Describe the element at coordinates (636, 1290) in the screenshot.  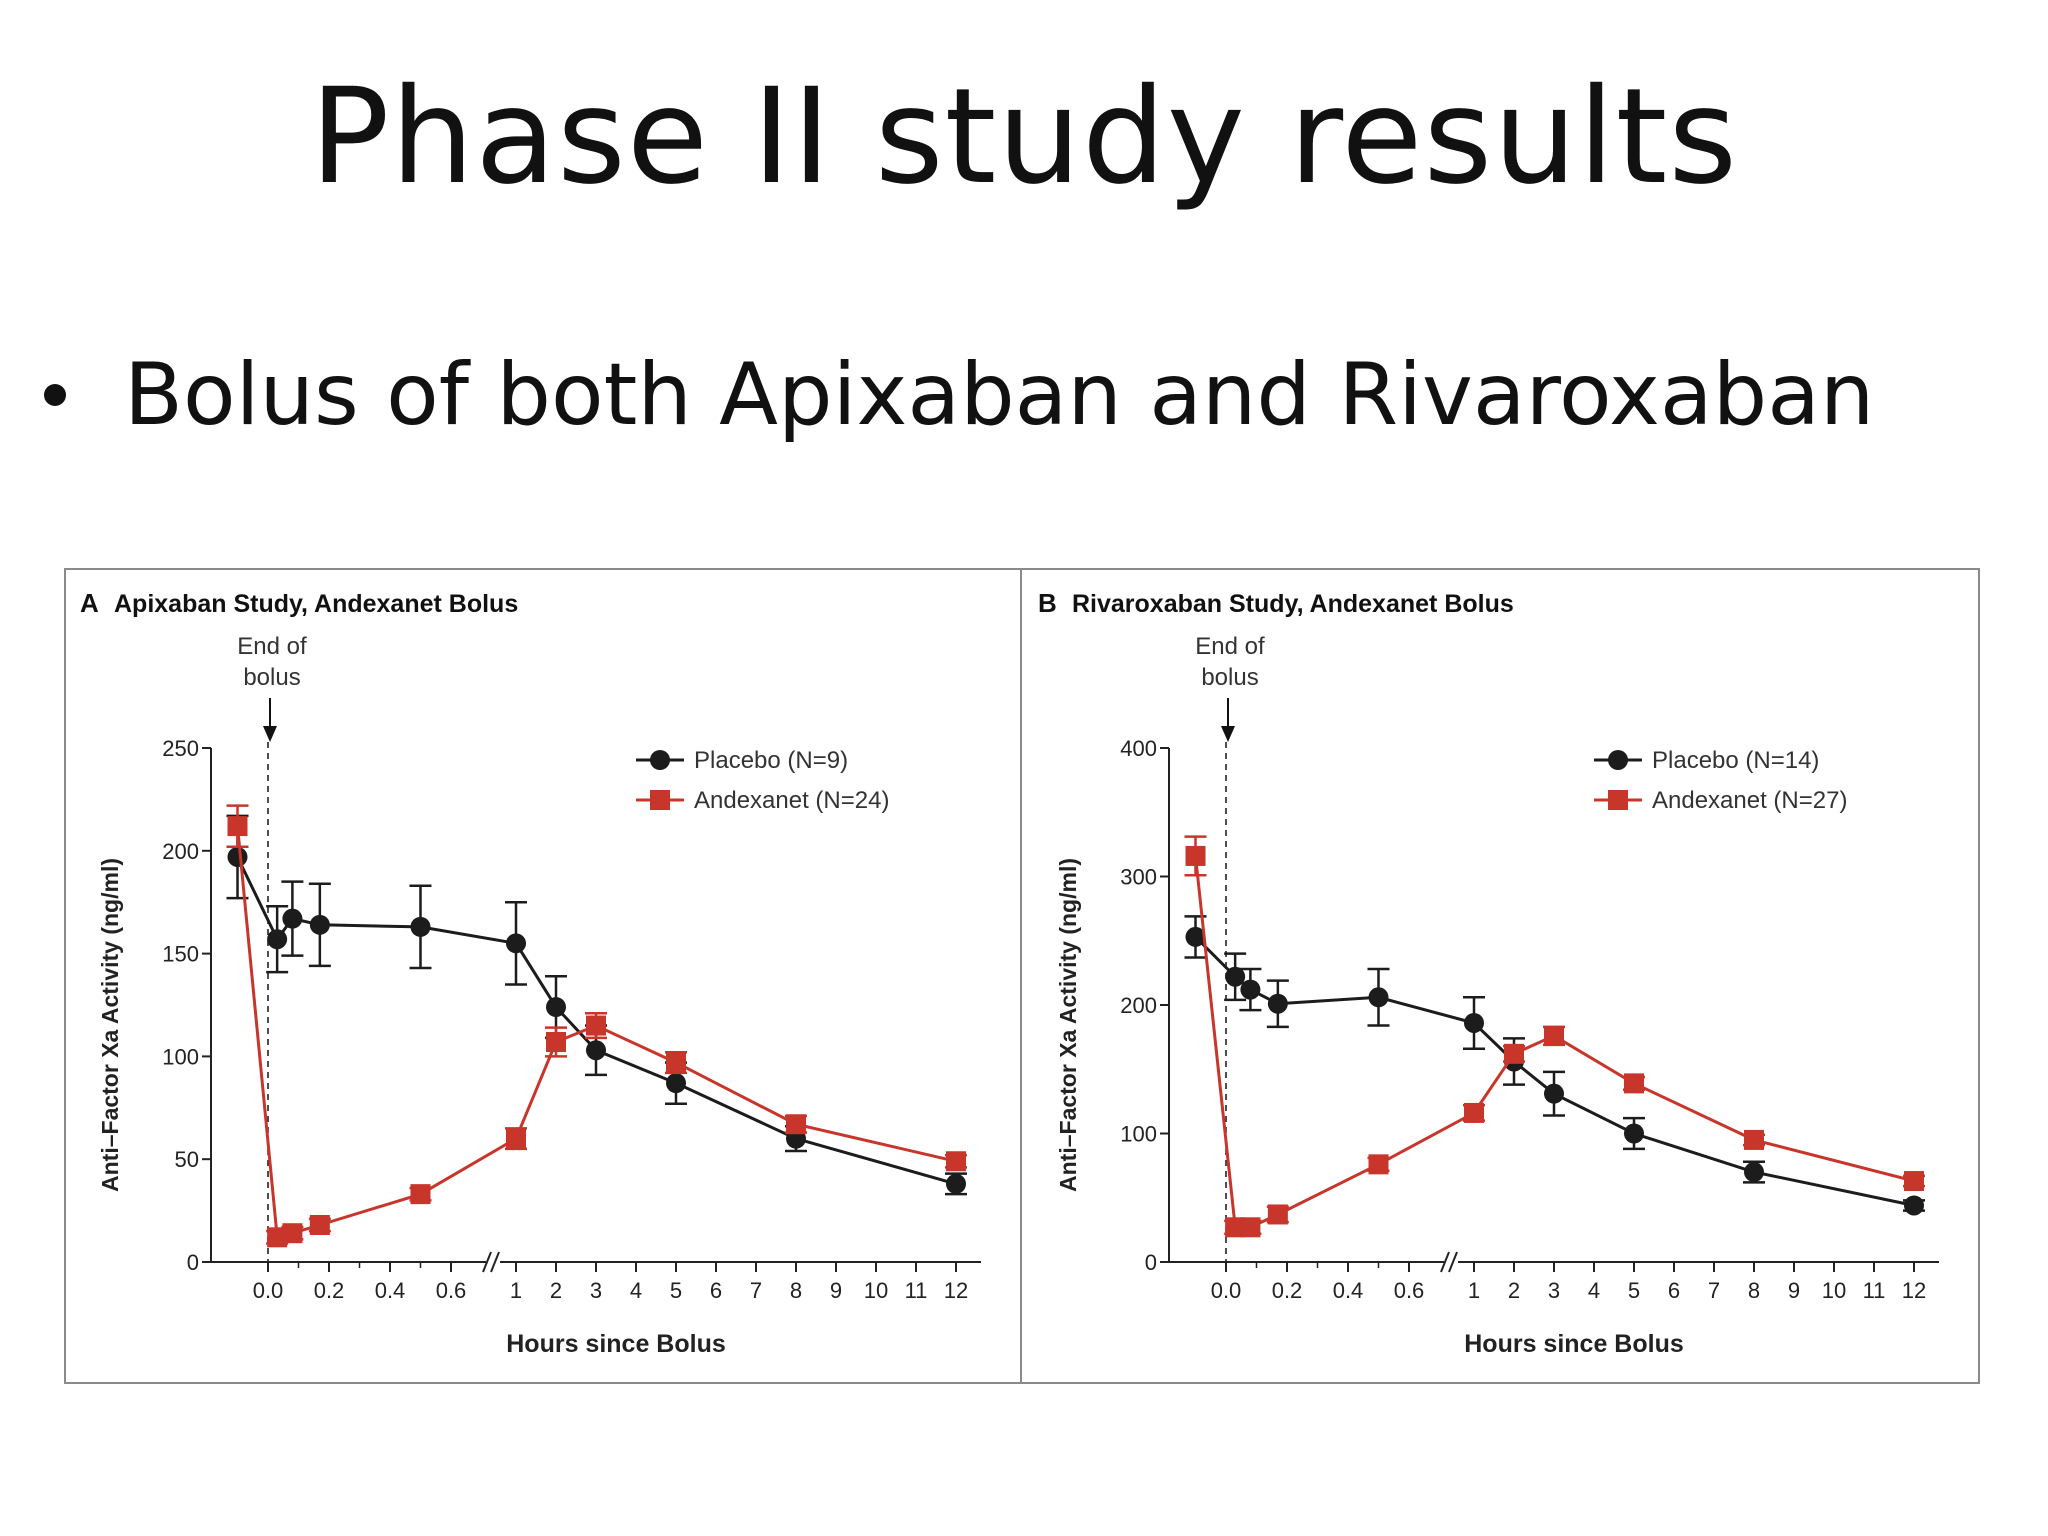
I see `x-tick-label: 4` at that location.